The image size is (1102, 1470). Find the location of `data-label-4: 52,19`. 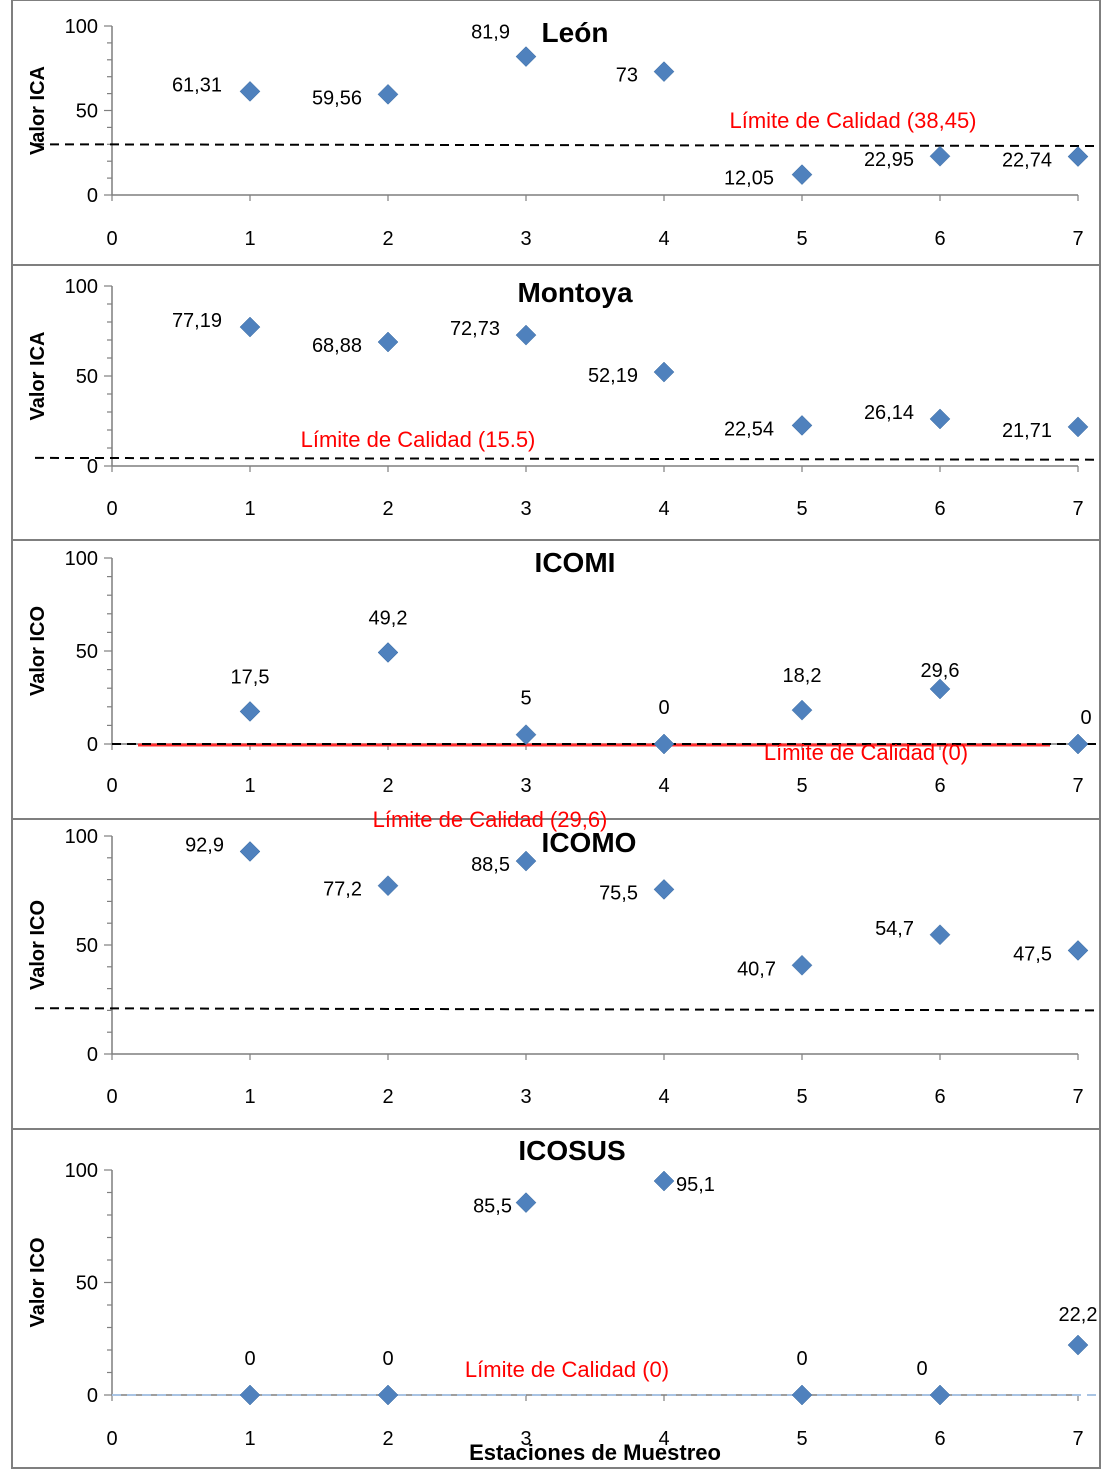

data-label-4: 52,19 is located at coordinates (613, 376).